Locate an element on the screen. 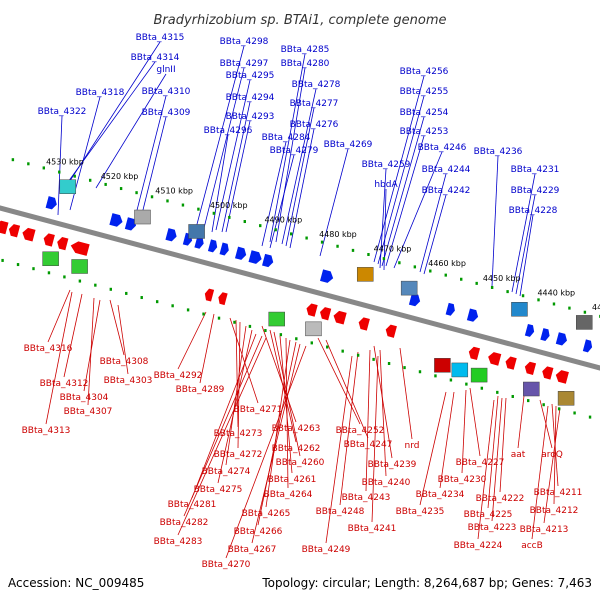 This screenshot has width=600, height=600. forward-gene-label: BBta_4276 is located at coordinates (314, 125).